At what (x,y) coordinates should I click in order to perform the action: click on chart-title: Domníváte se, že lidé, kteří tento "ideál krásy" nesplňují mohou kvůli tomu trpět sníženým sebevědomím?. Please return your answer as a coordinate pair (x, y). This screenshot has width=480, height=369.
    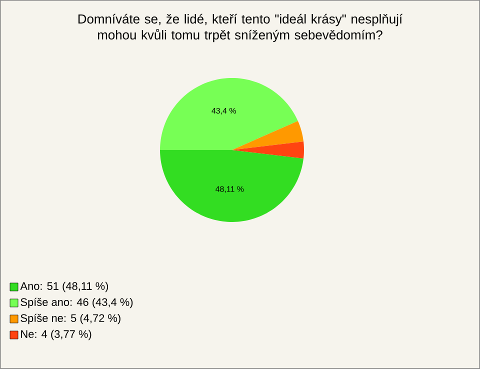
    Looking at the image, I should click on (240, 28).